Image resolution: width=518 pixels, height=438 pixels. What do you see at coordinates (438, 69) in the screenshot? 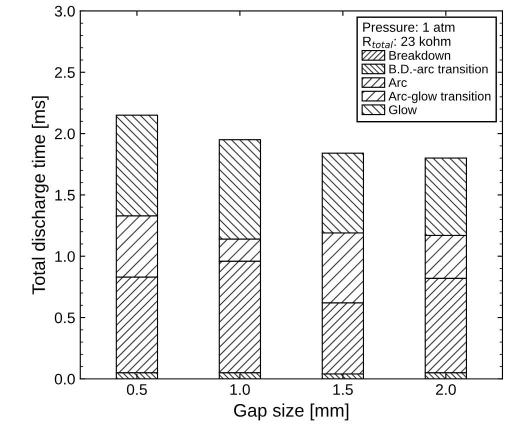
I see `legend-label: B.D.-arc transition` at bounding box center [438, 69].